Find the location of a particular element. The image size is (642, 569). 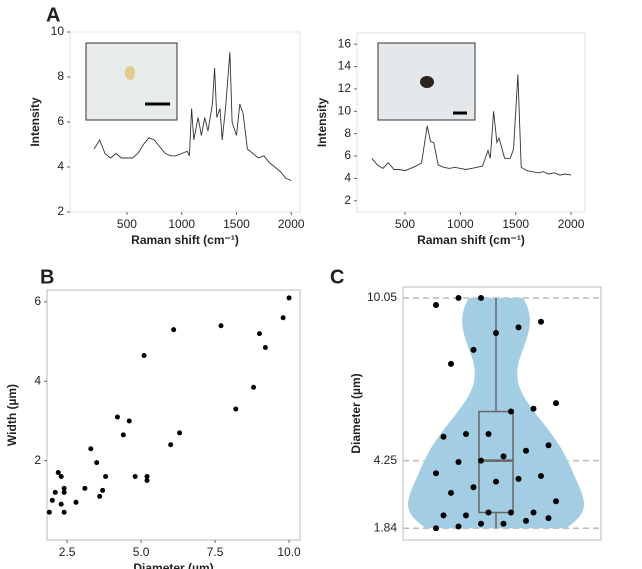

inset-left is located at coordinates (131, 81).